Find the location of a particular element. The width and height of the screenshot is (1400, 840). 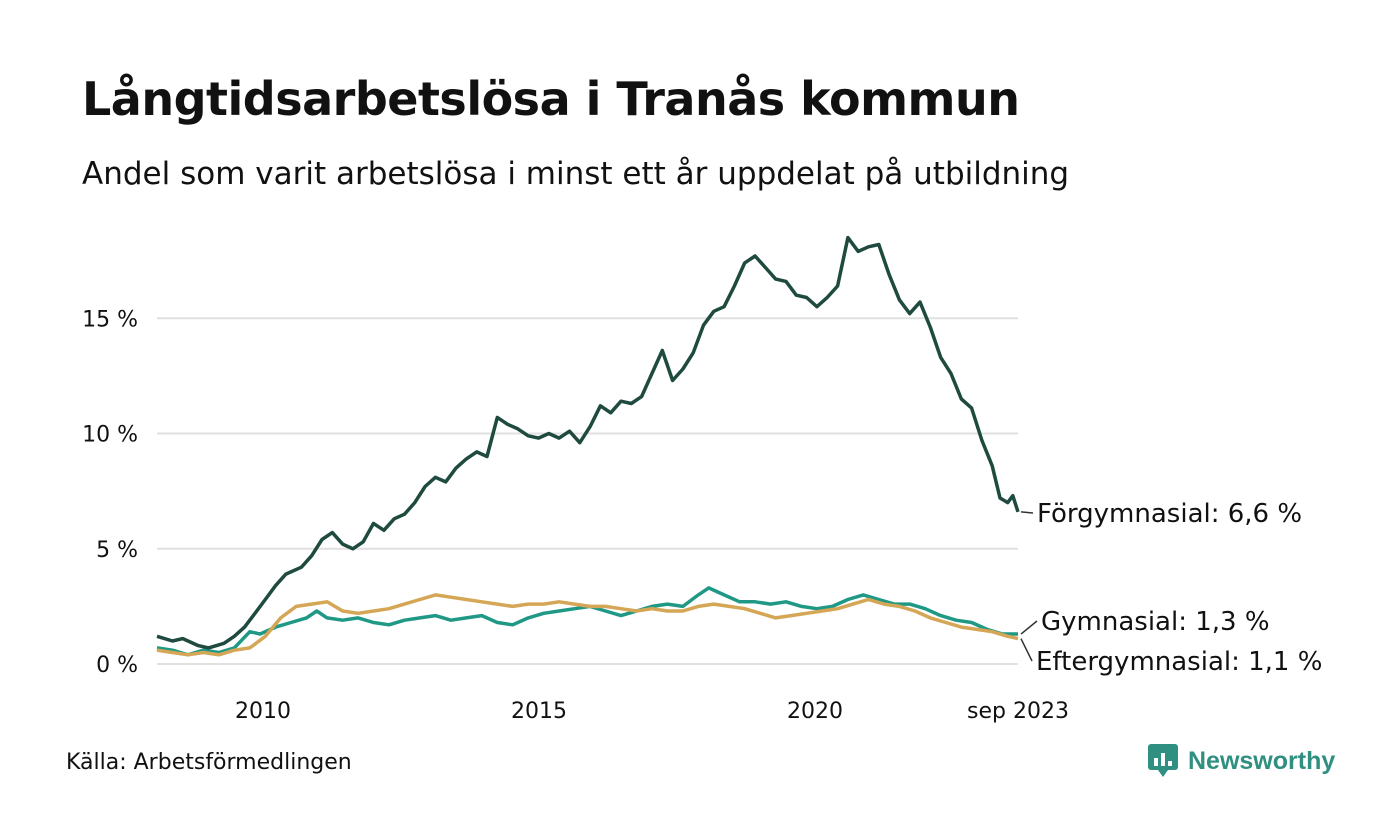

x-tick-label: sep 2023 is located at coordinates (1018, 711).